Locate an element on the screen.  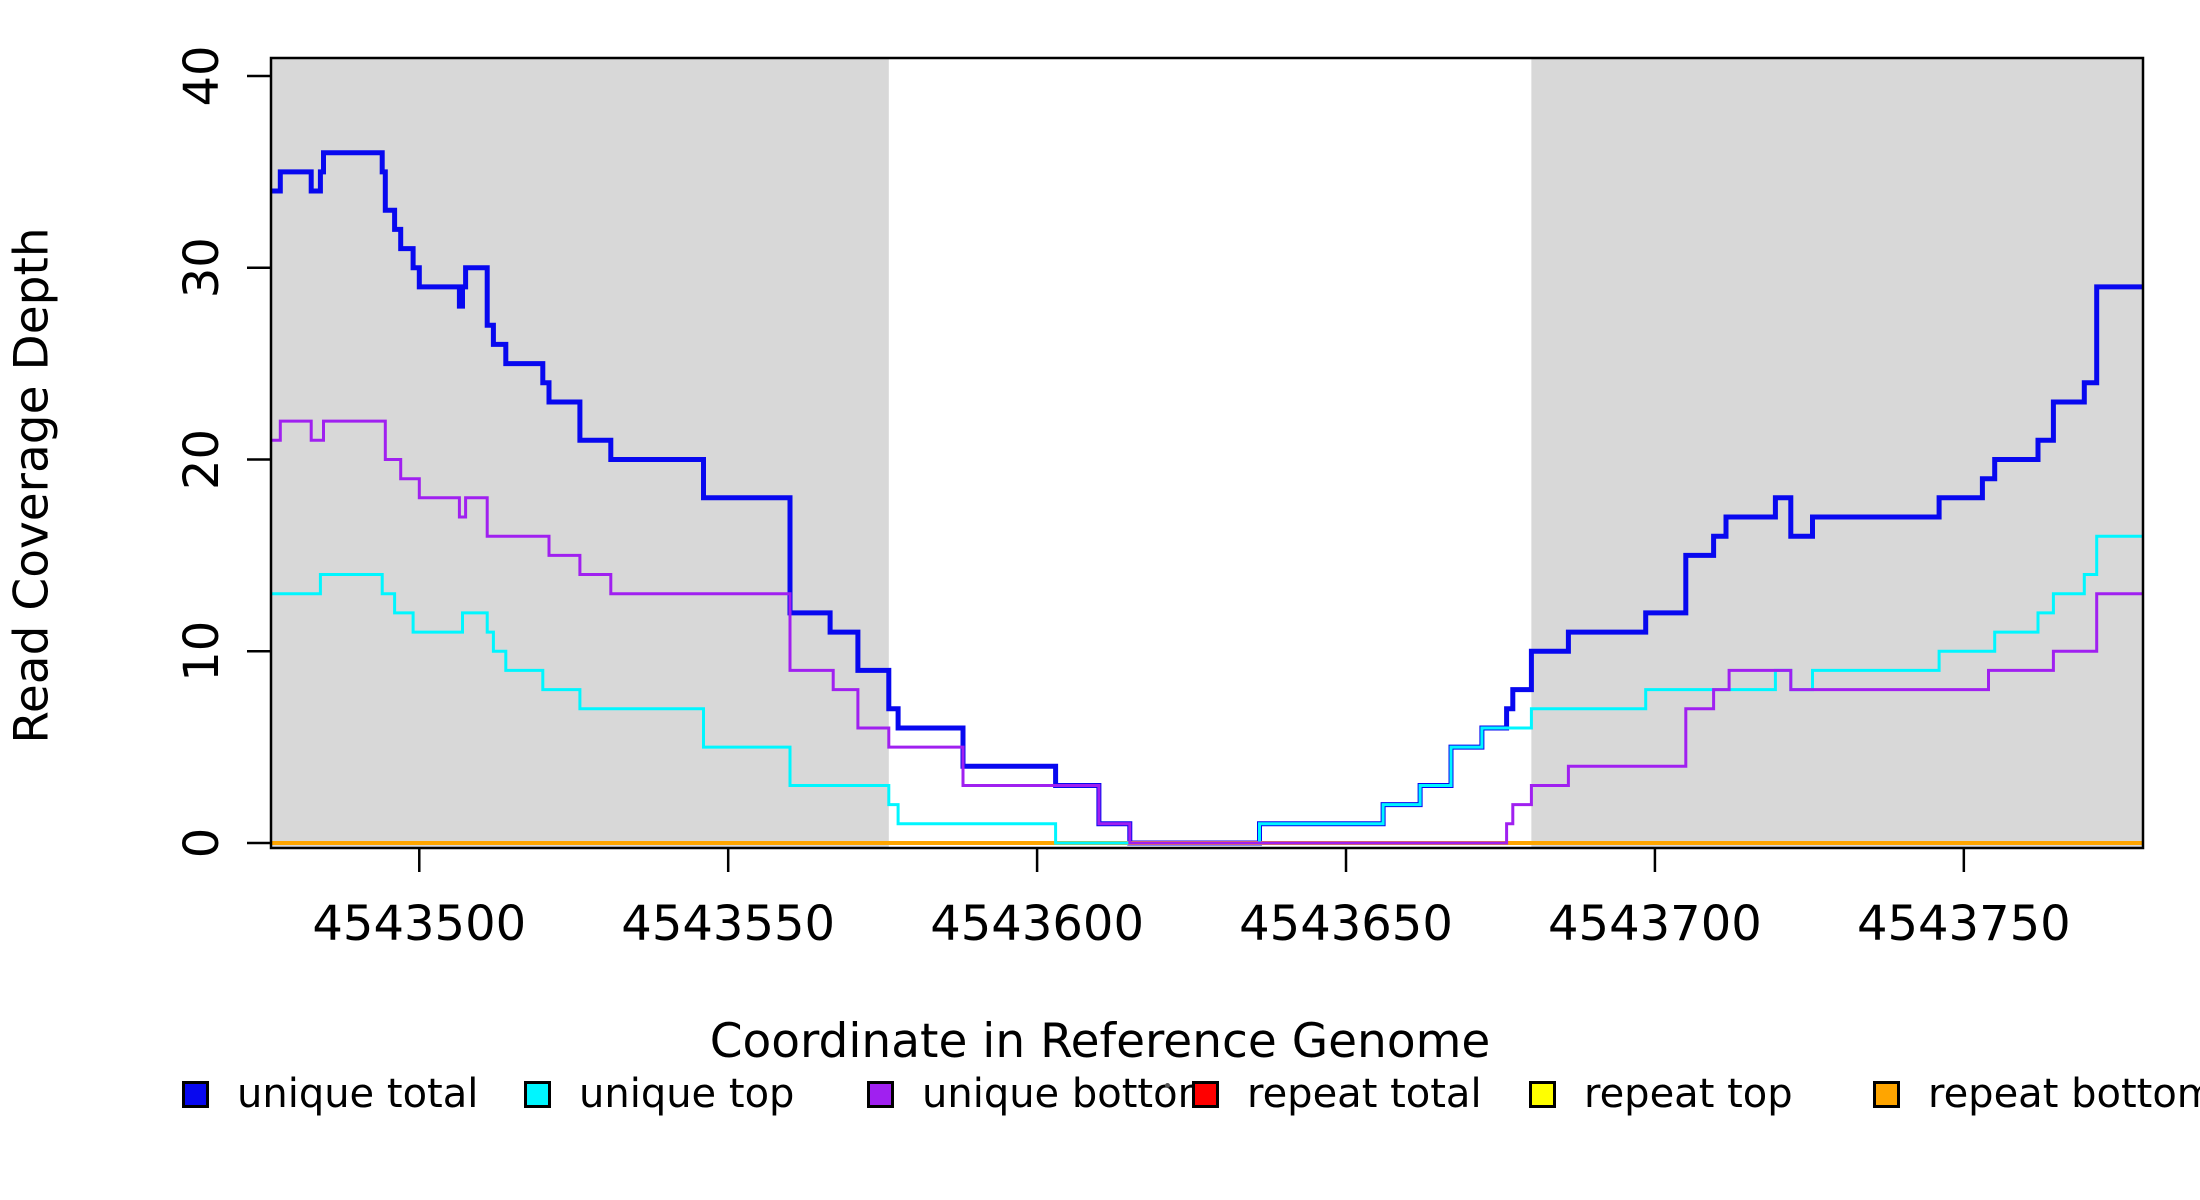
legend-swatch-unique-bottom is located at coordinates (880, 1094).